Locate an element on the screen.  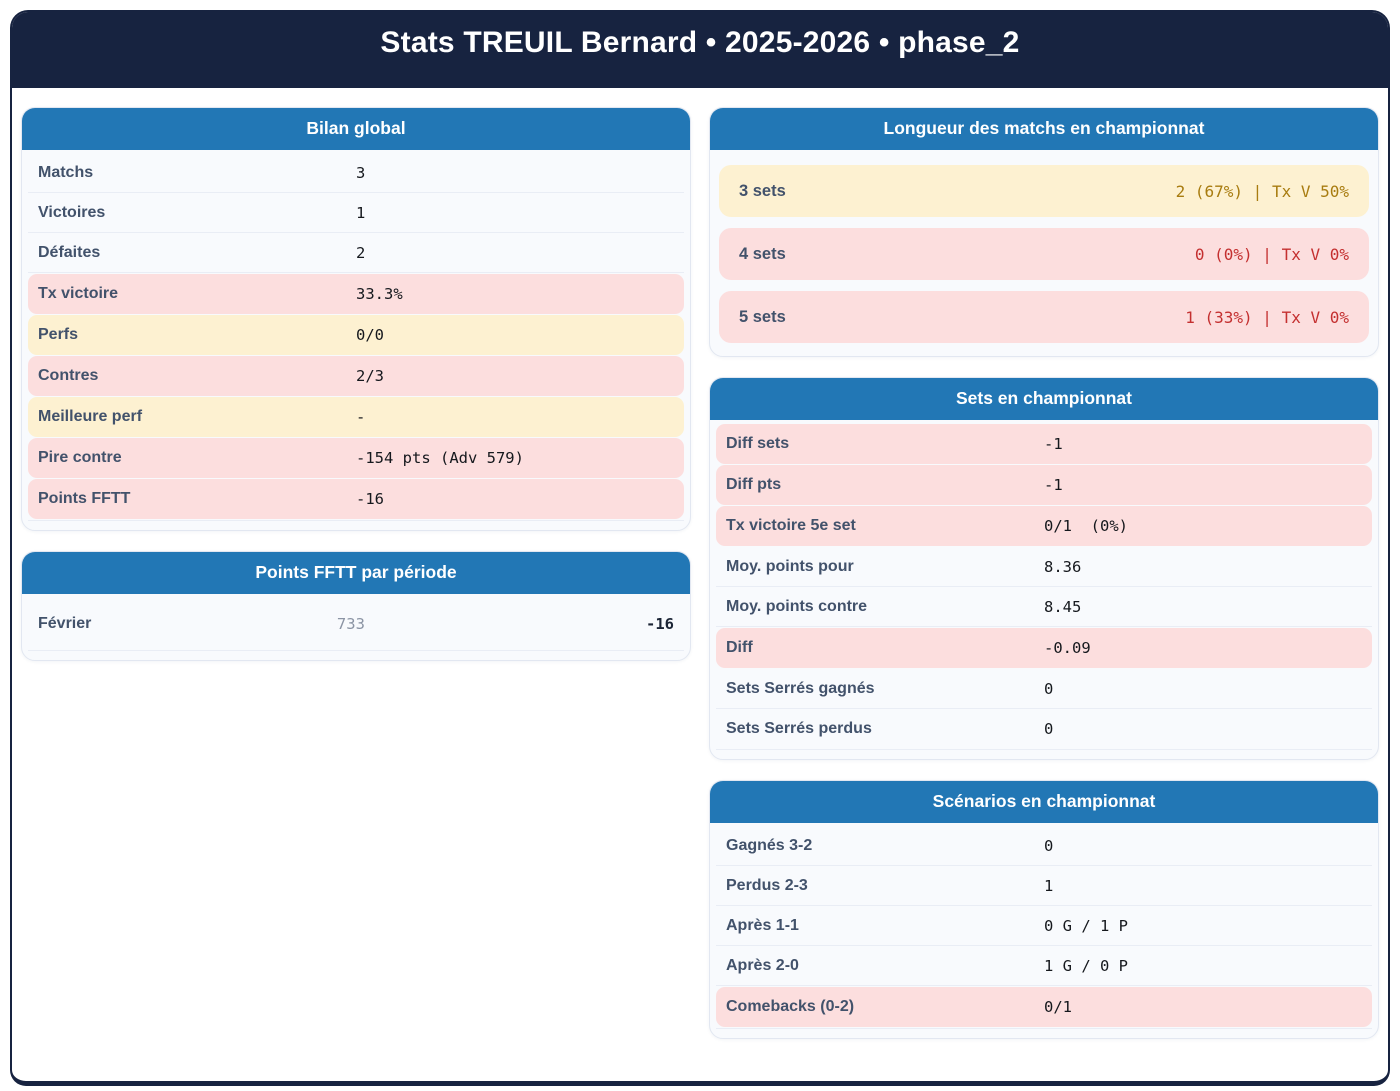
stat-value: - is located at coordinates (361, 417).